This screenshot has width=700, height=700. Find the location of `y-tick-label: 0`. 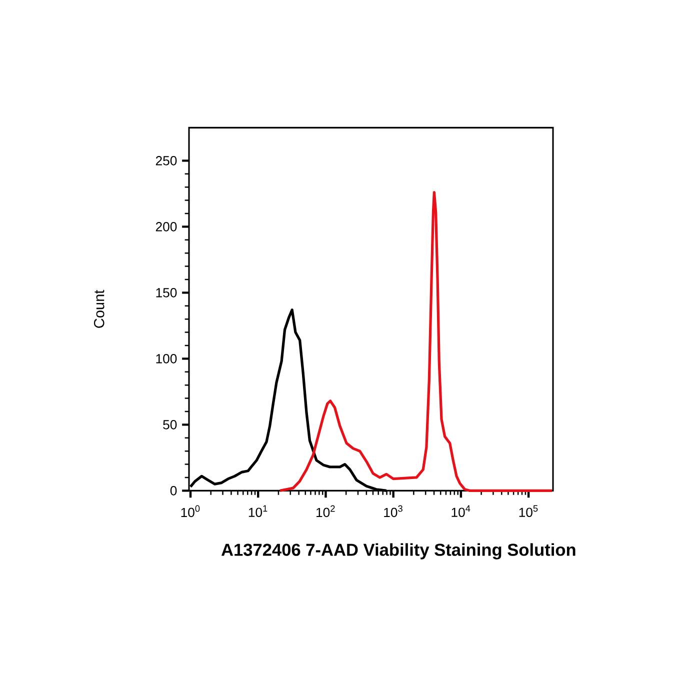

y-tick-label: 0 is located at coordinates (173, 491).